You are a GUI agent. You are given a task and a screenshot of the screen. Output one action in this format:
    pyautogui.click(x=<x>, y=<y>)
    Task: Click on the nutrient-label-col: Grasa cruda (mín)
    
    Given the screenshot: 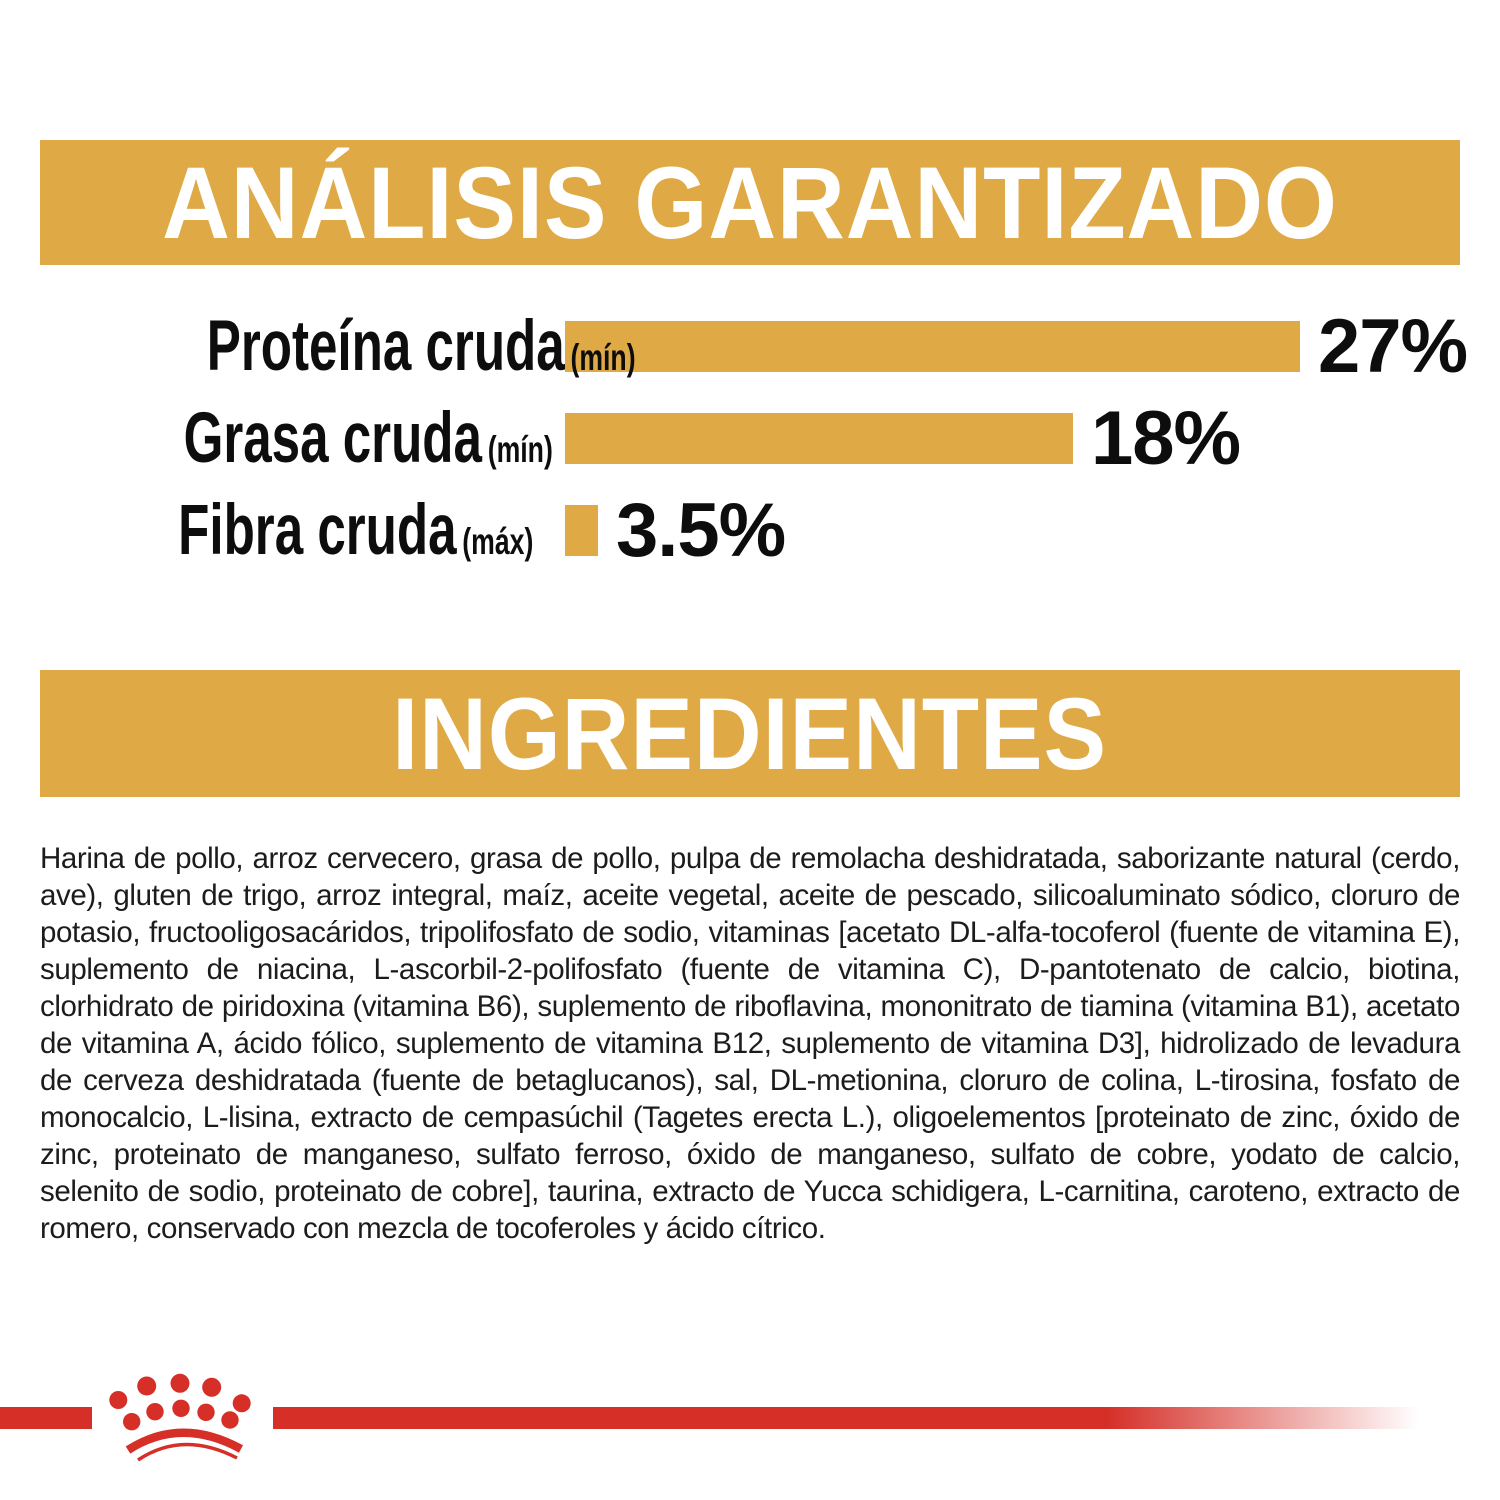 What is the action you would take?
    pyautogui.click(x=296, y=438)
    